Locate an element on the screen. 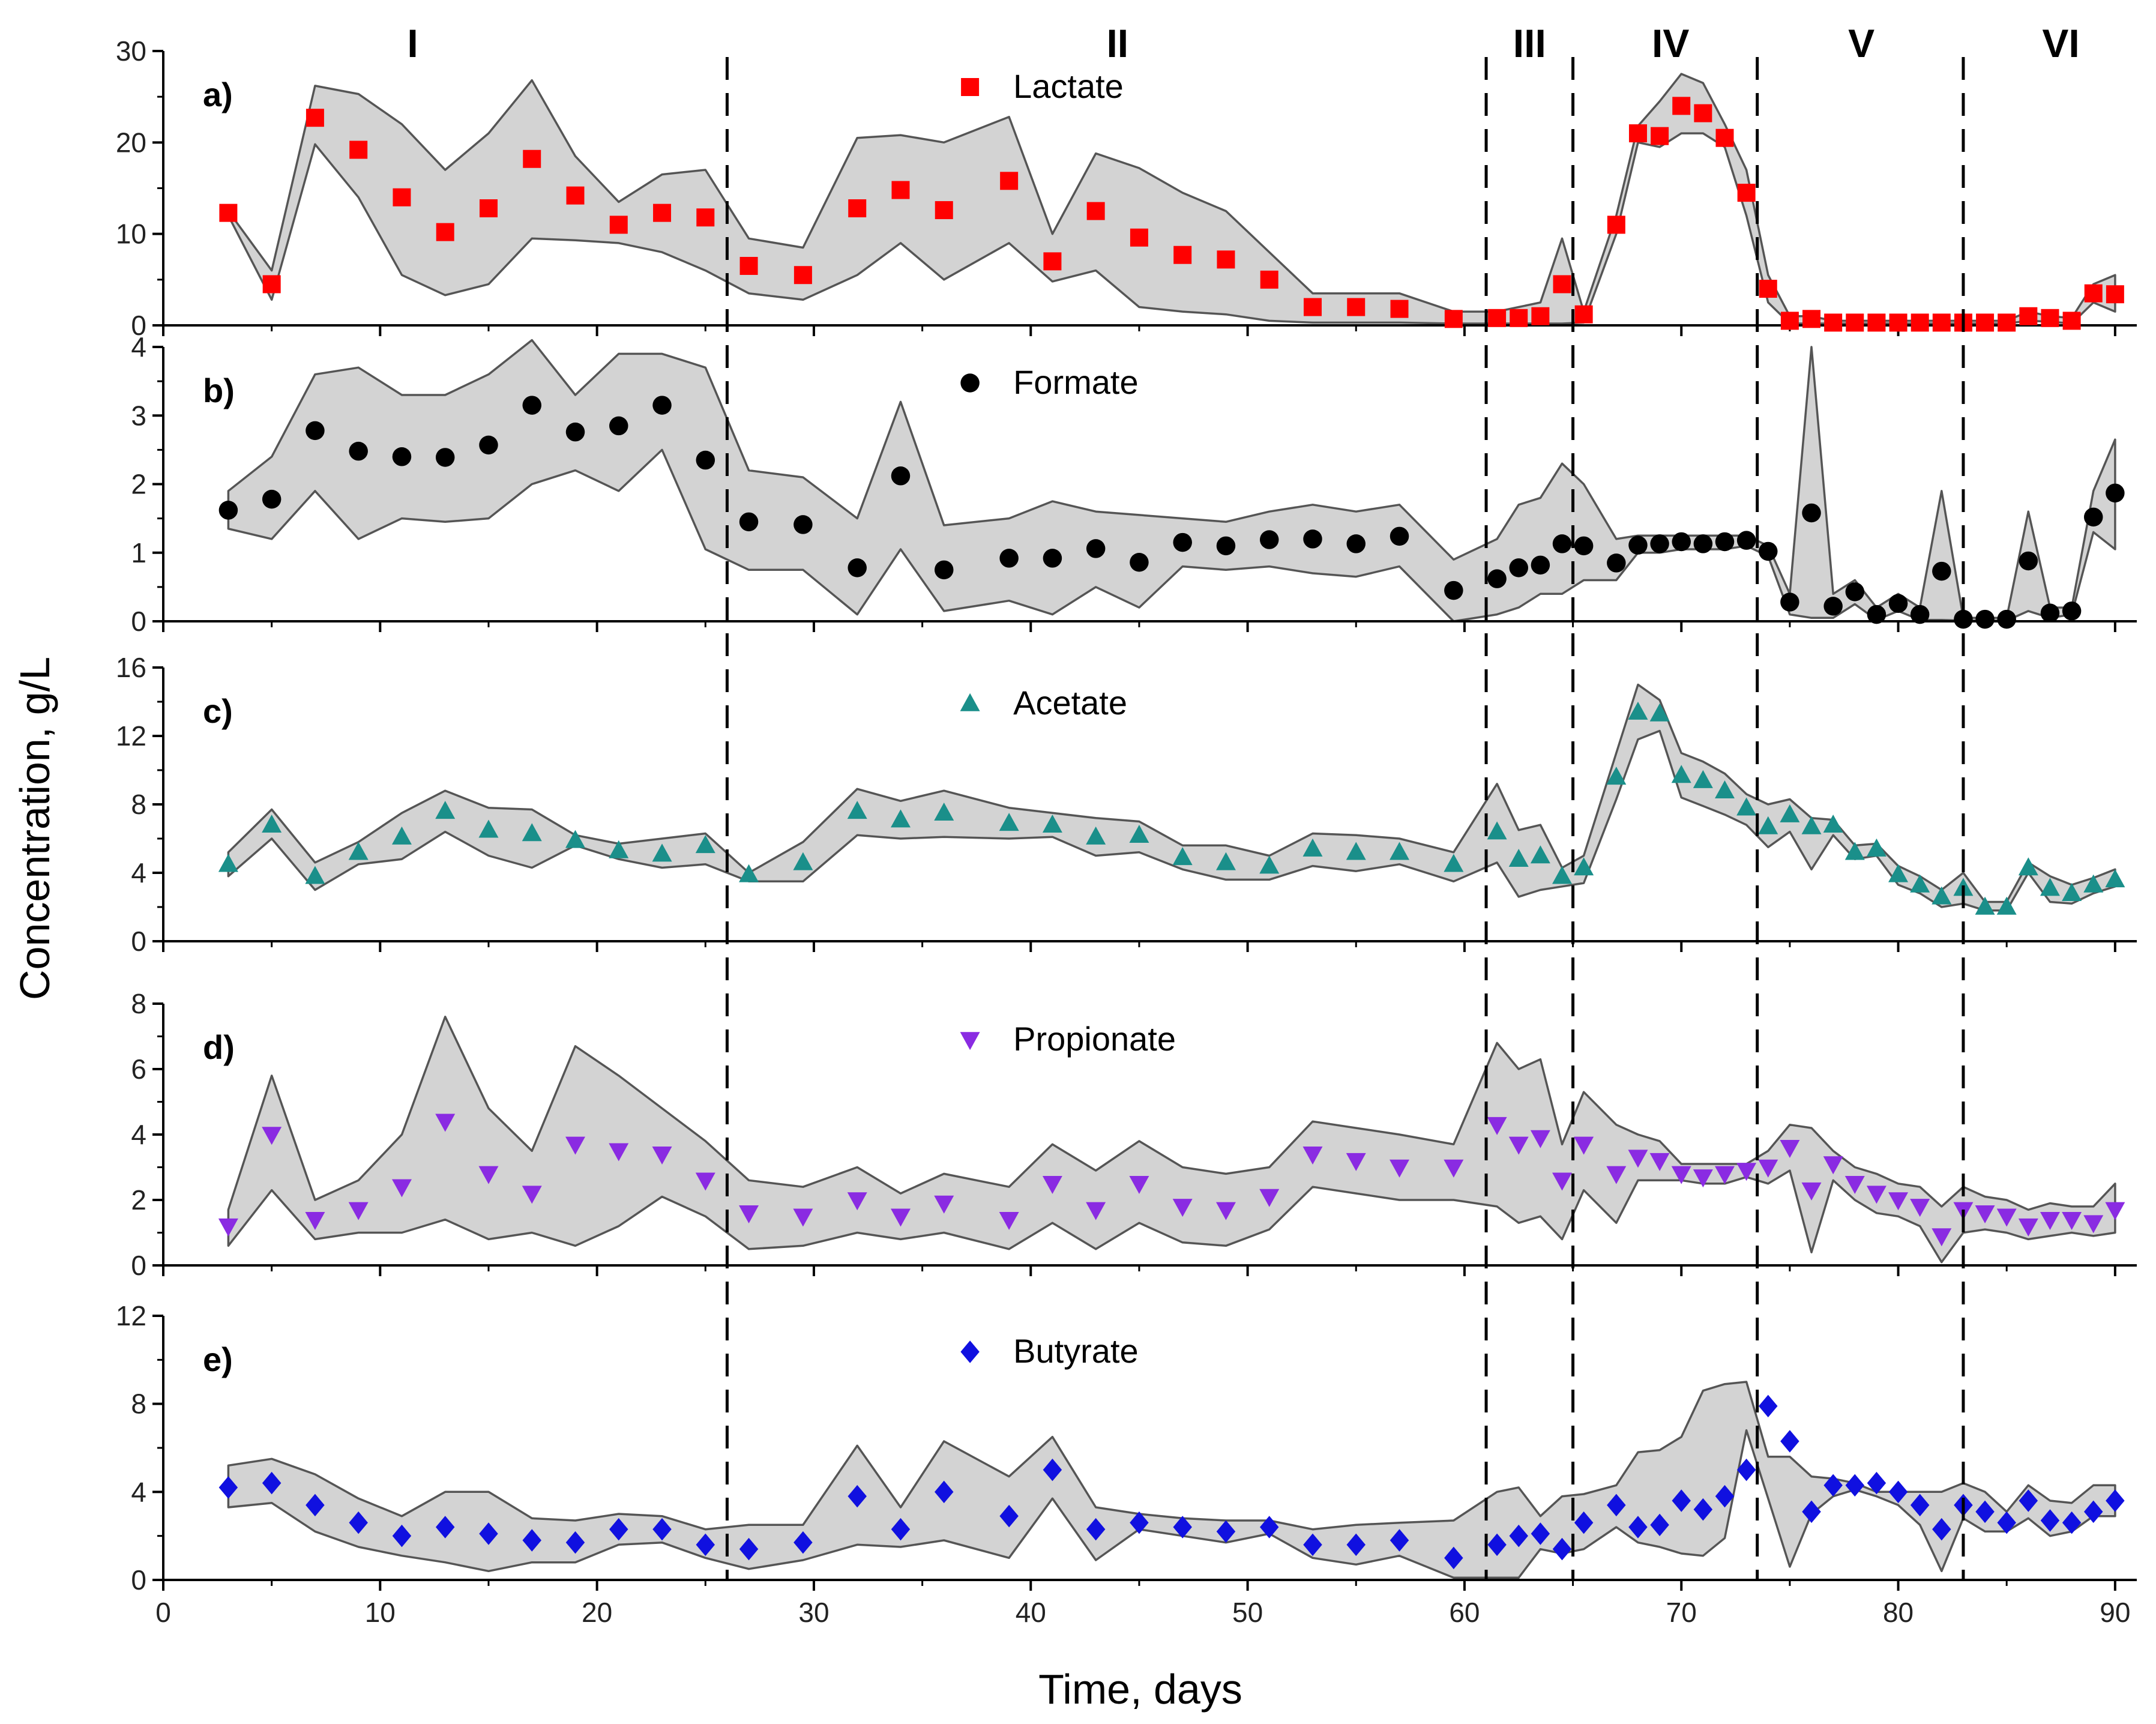  acetate-y-tick-label: 8 is located at coordinates (138, 805).